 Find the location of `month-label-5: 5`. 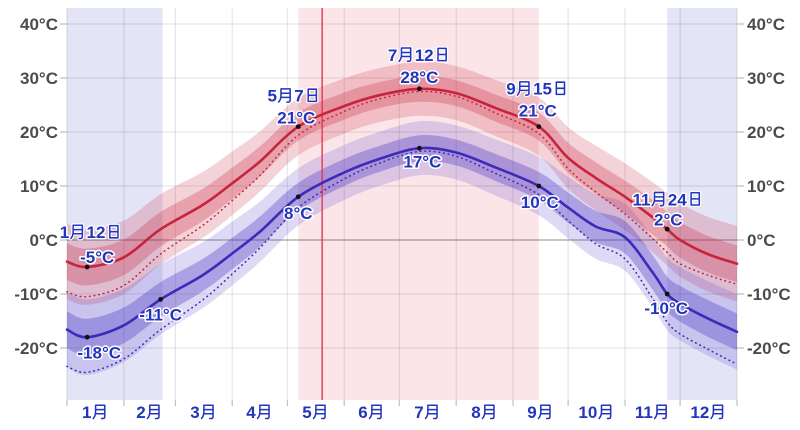

month-label-5: 5 is located at coordinates (314, 412).